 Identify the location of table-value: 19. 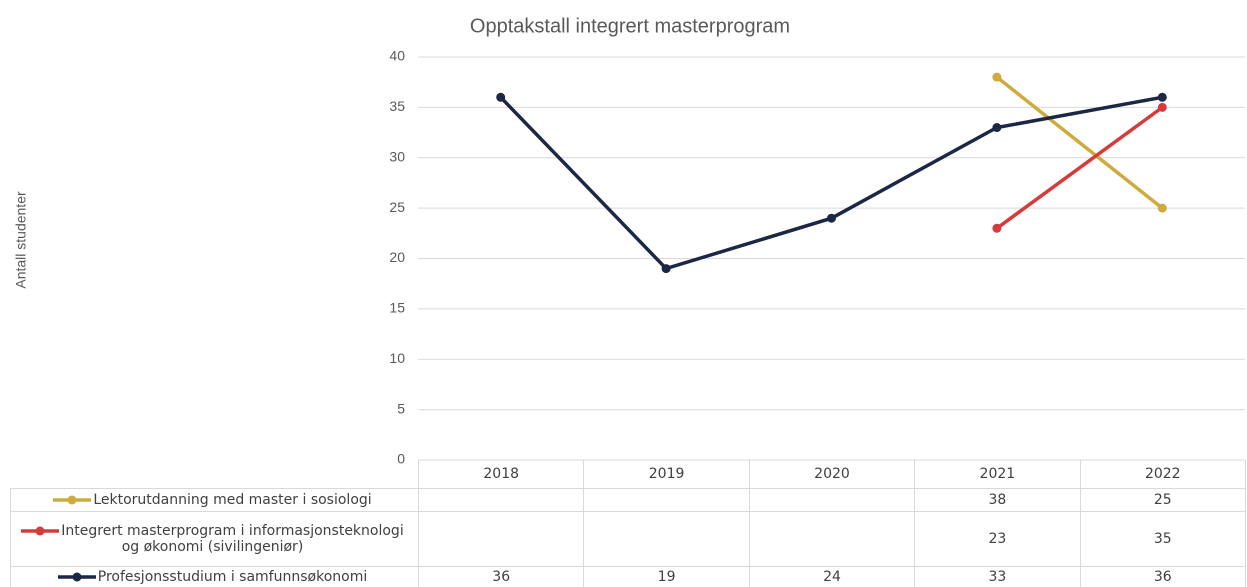
(666, 576).